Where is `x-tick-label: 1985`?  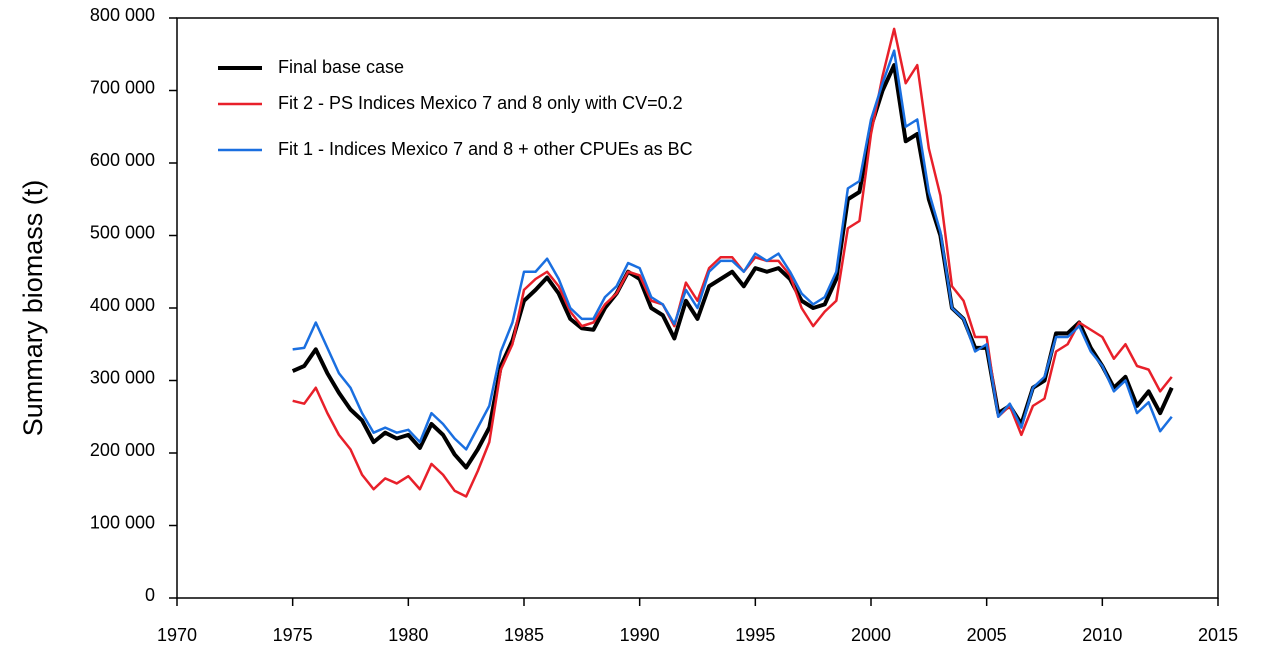
x-tick-label: 1985 is located at coordinates (524, 635).